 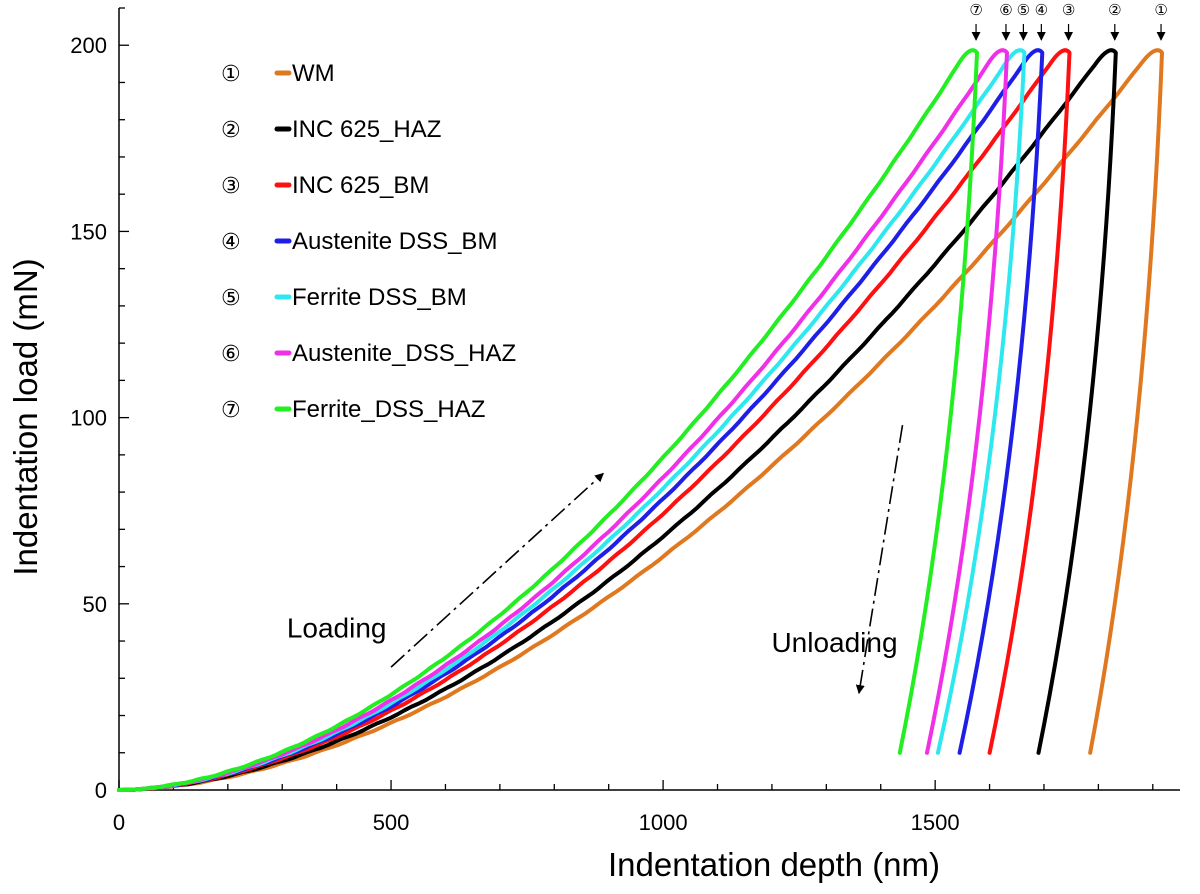 What do you see at coordinates (231, 298) in the screenshot?
I see `legend-marker: ⑤` at bounding box center [231, 298].